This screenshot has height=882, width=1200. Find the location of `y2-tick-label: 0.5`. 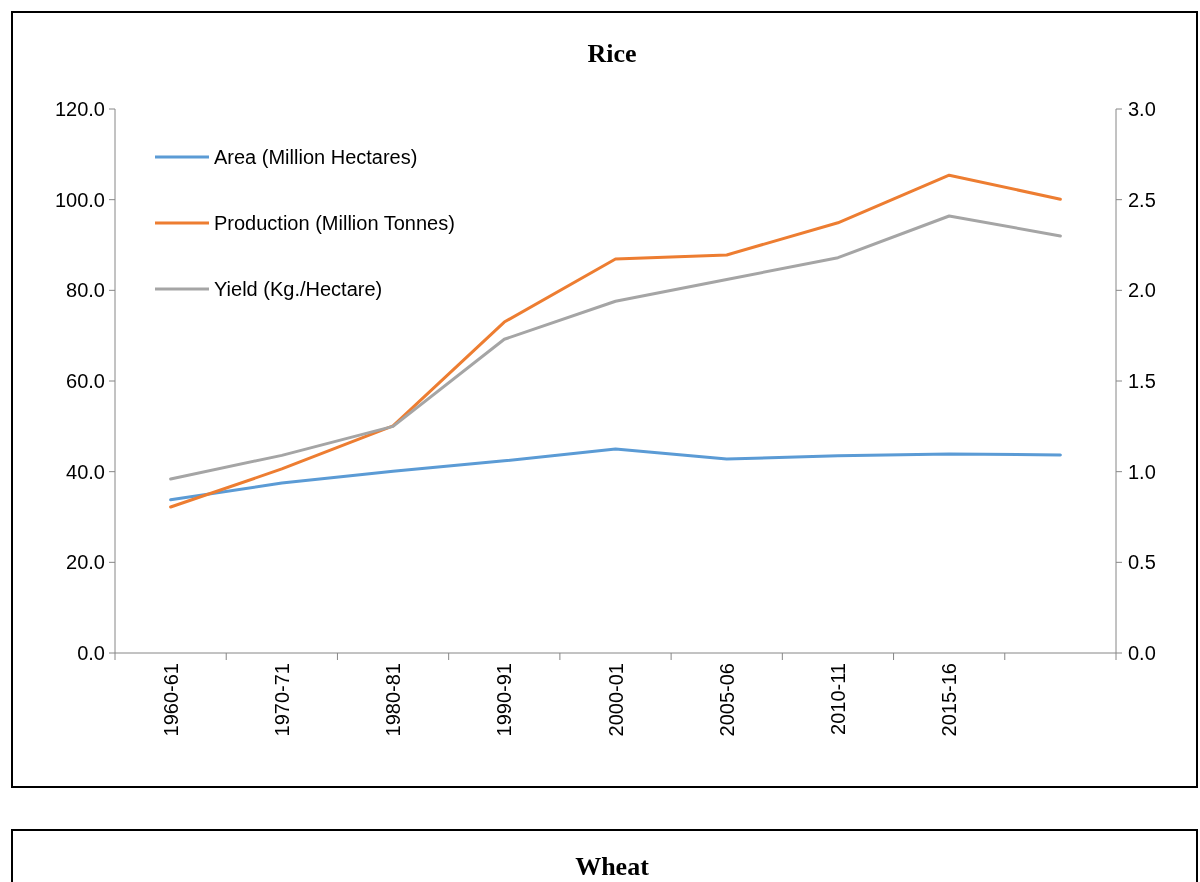

y2-tick-label: 0.5 is located at coordinates (1142, 562).